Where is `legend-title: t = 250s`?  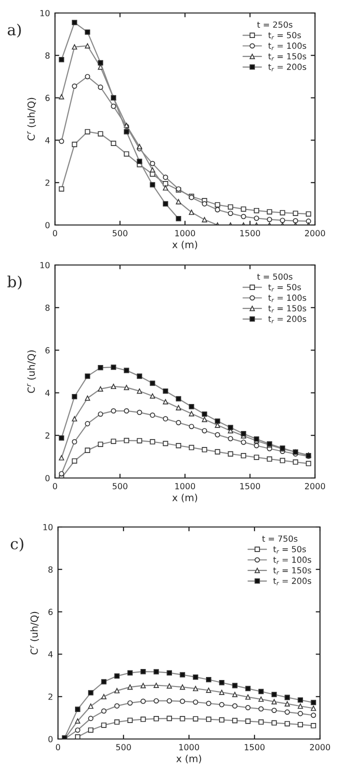
legend-title: t = 250s is located at coordinates (274, 24).